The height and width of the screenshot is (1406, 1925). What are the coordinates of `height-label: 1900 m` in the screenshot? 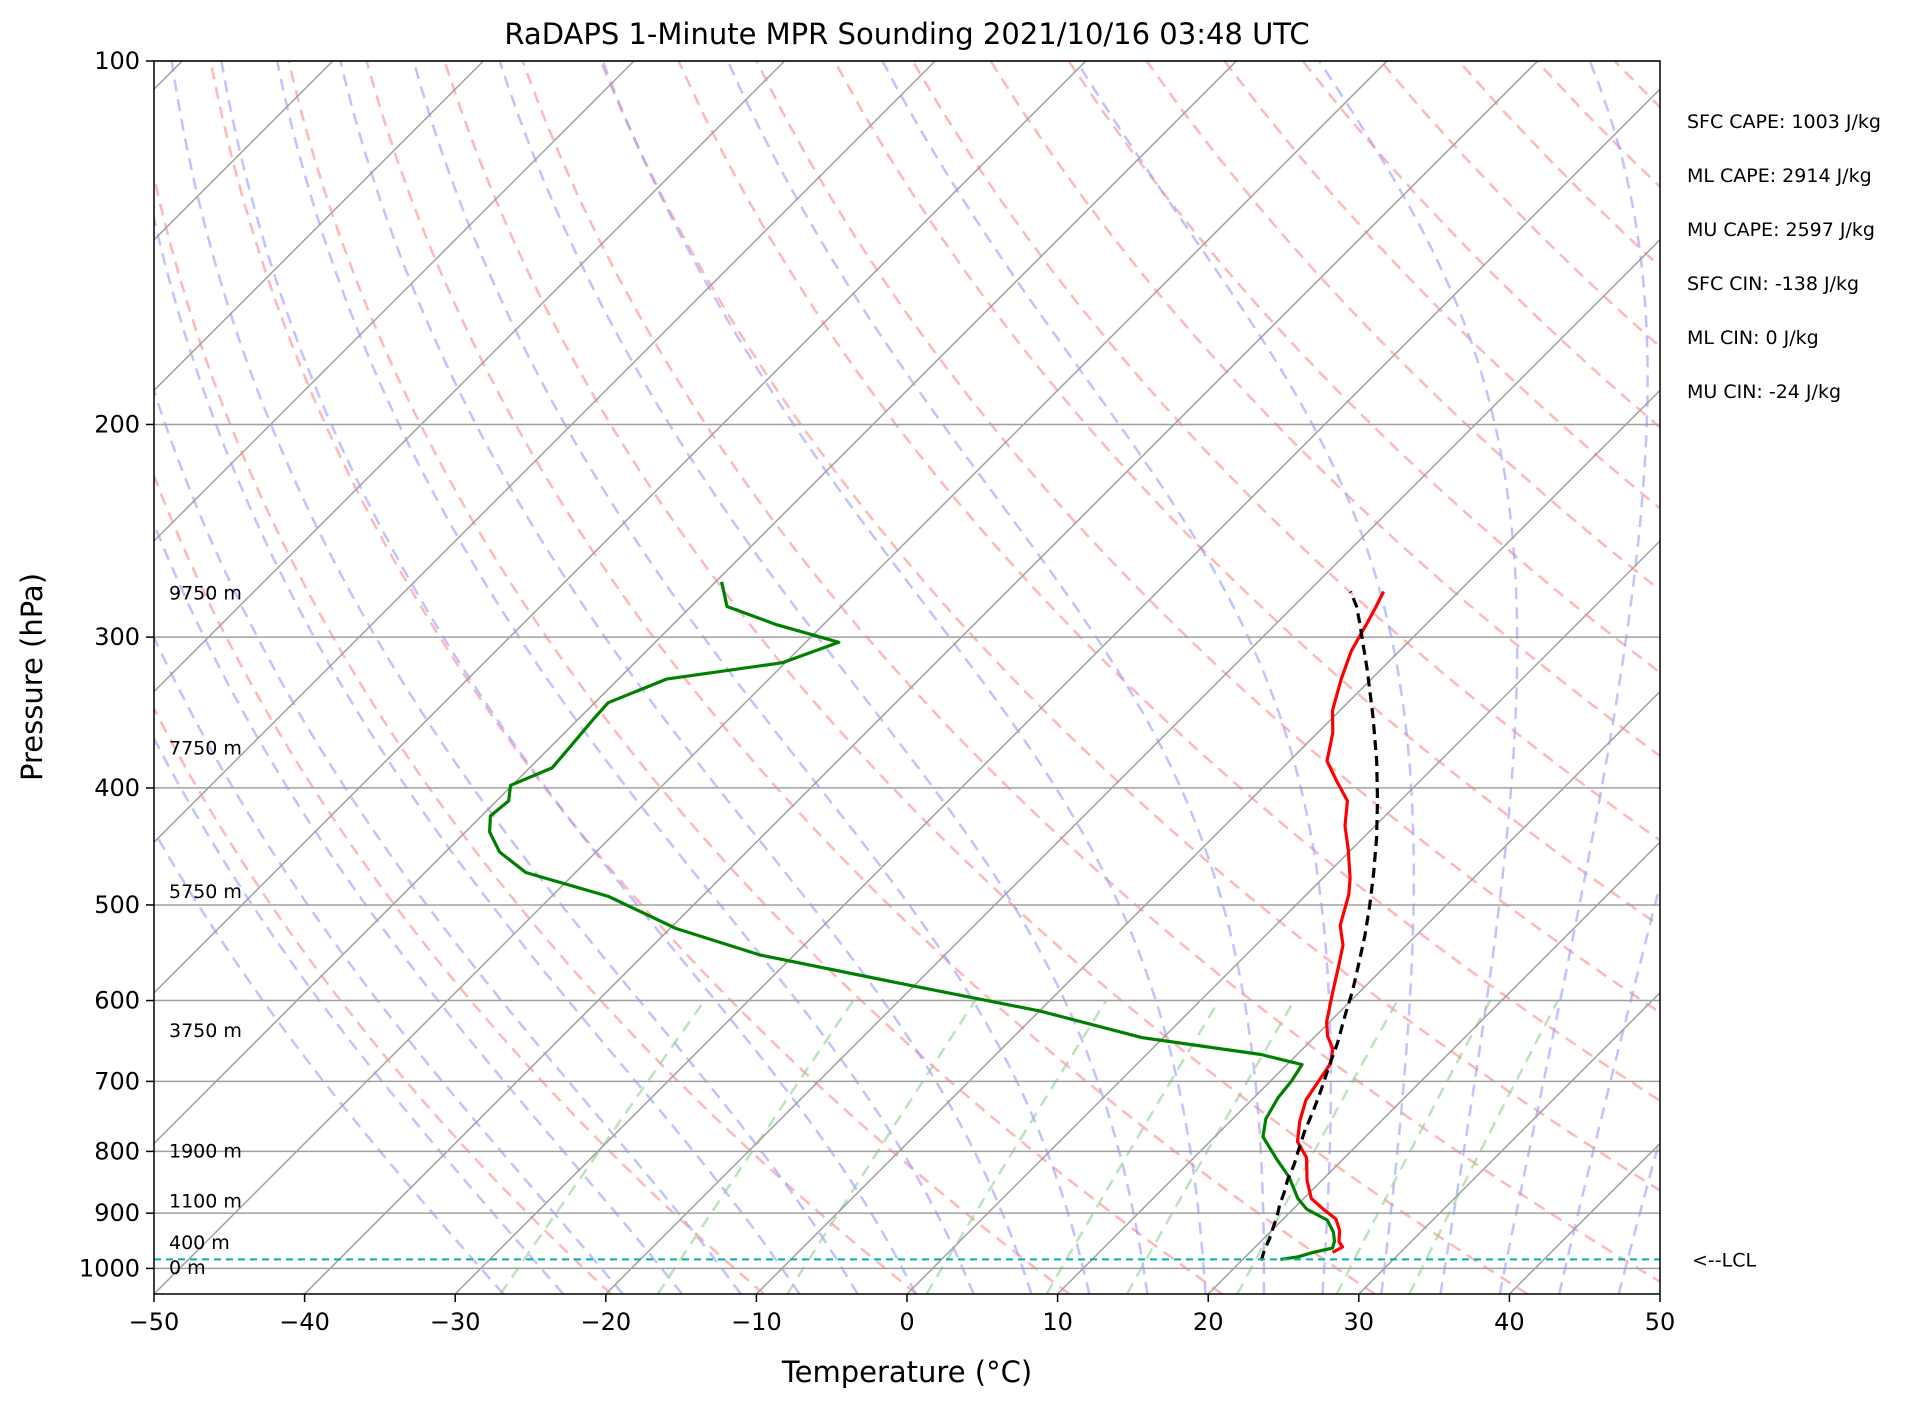 It's located at (205, 1151).